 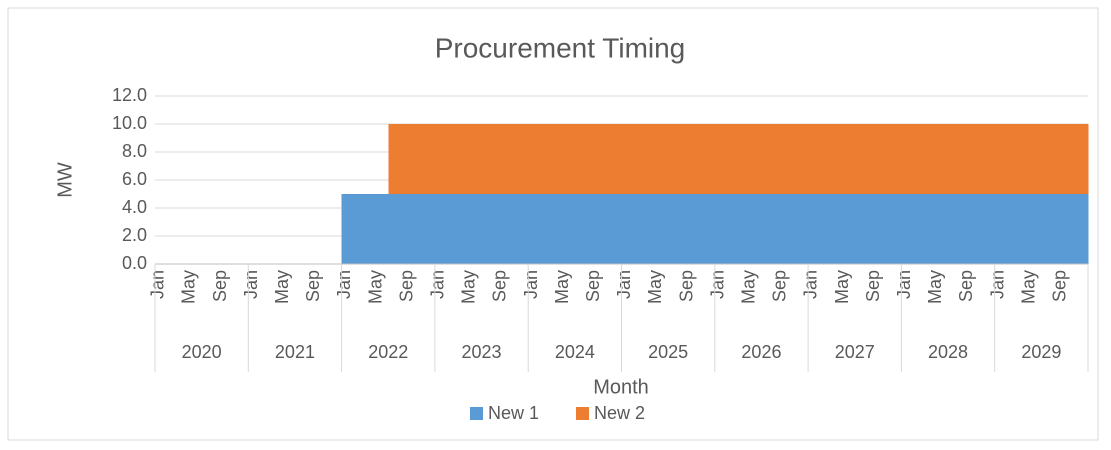 I want to click on year-label: 2028, so click(x=948, y=352).